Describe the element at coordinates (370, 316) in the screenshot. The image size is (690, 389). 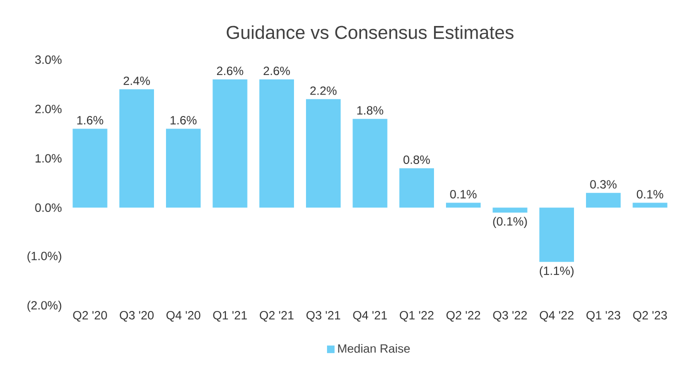
I see `x-tick-label: Q4 '21` at that location.